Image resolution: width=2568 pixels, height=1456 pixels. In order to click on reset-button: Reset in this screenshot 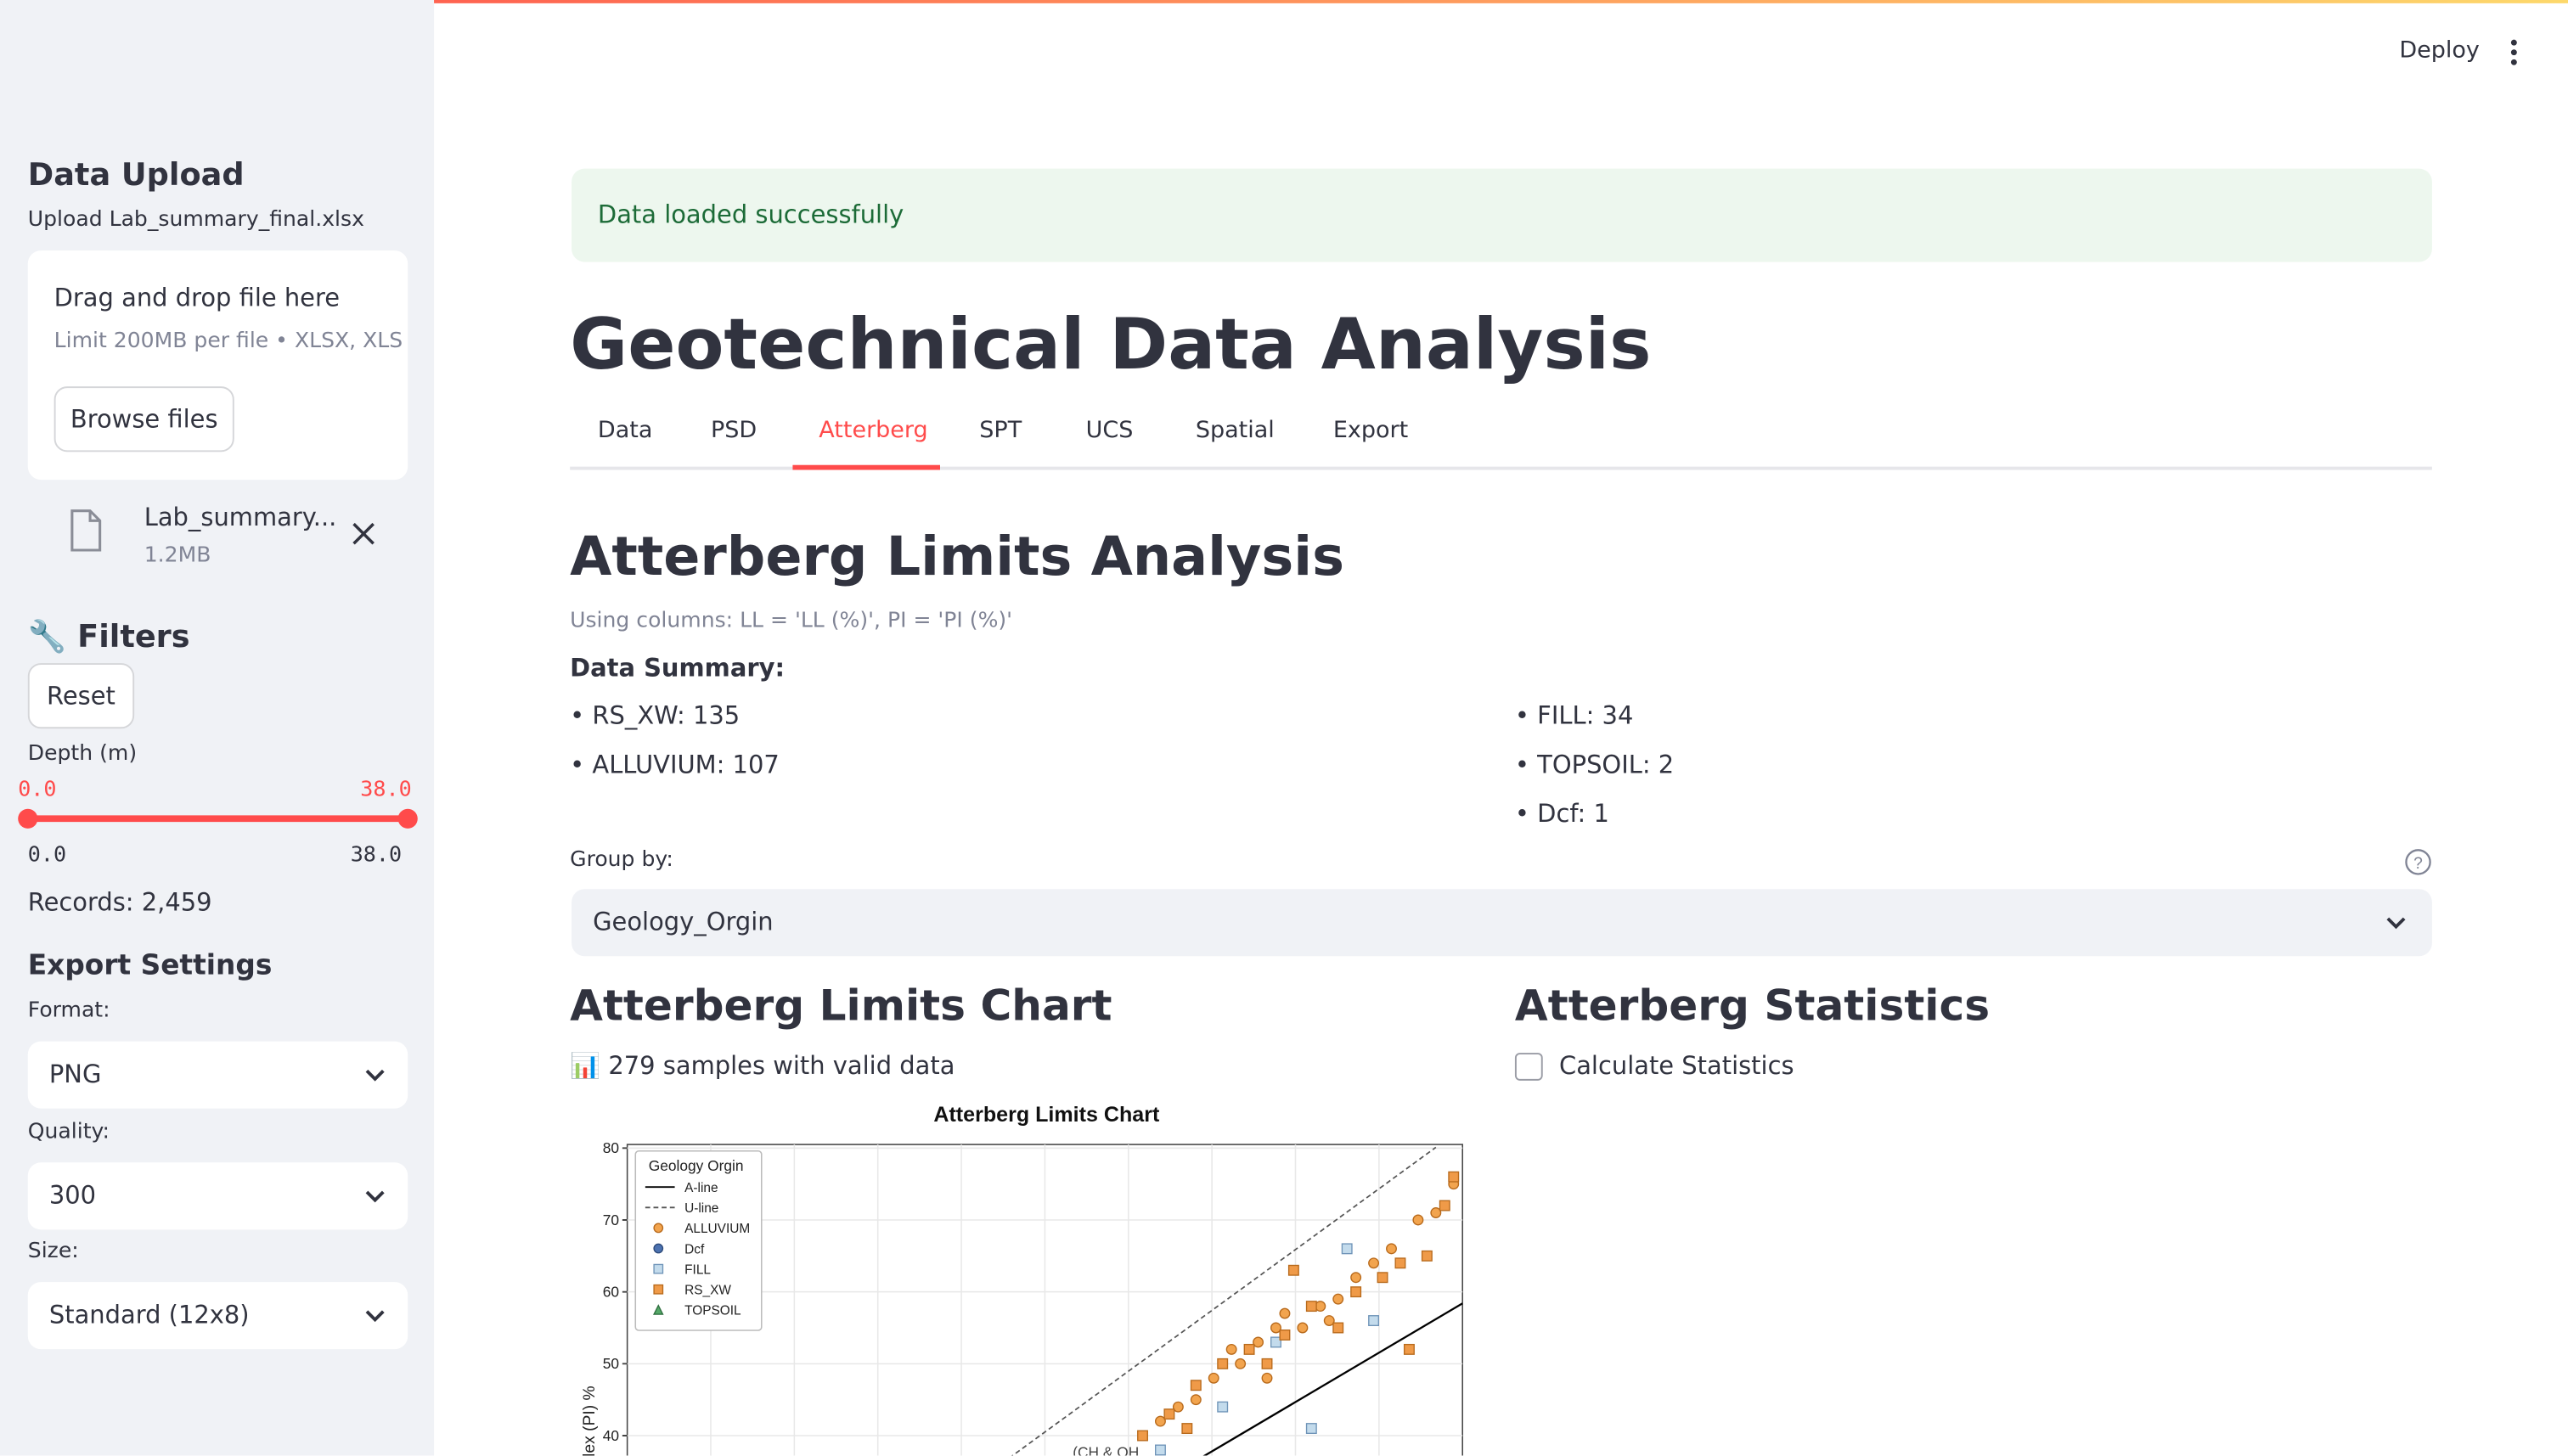, I will do `click(81, 696)`.